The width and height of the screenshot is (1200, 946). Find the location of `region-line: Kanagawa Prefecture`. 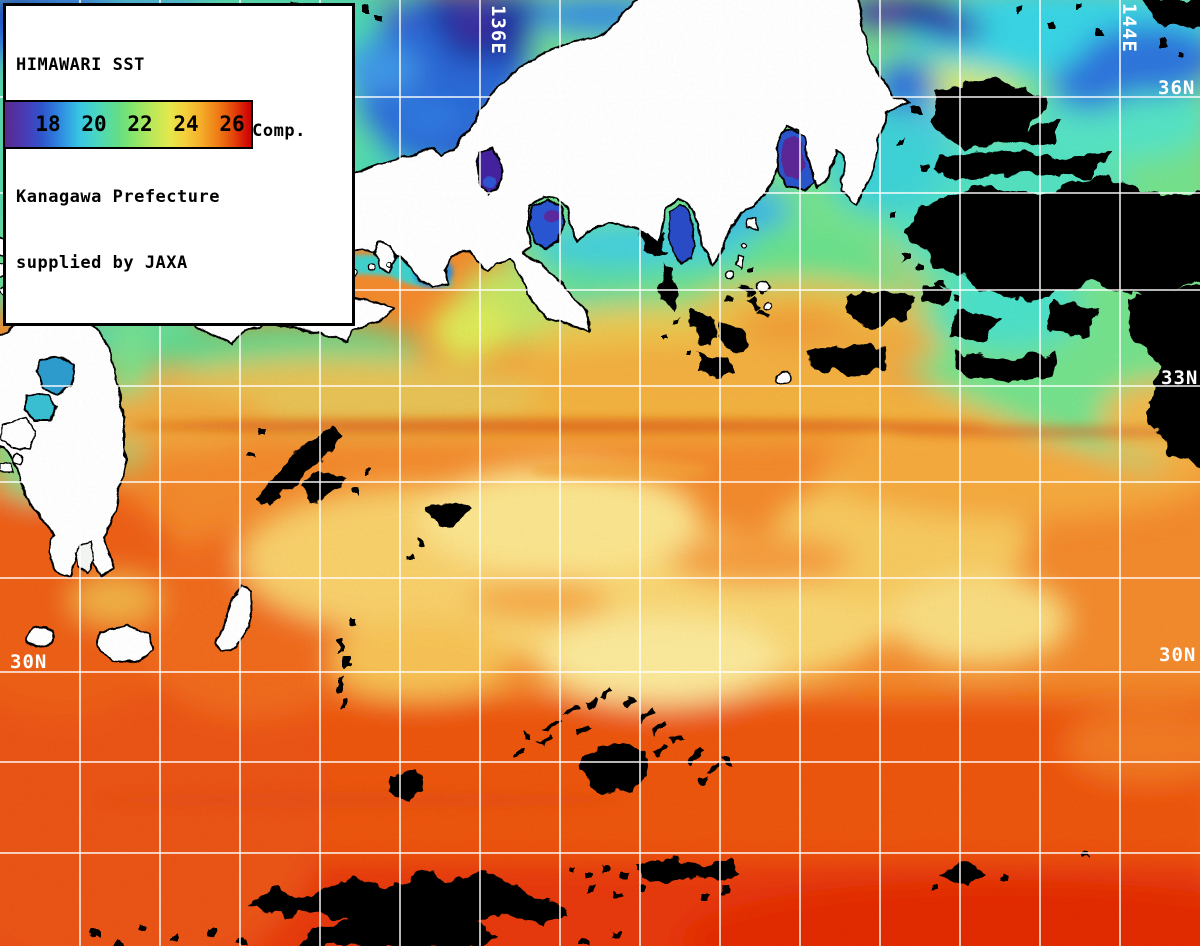

region-line: Kanagawa Prefecture is located at coordinates (118, 197).